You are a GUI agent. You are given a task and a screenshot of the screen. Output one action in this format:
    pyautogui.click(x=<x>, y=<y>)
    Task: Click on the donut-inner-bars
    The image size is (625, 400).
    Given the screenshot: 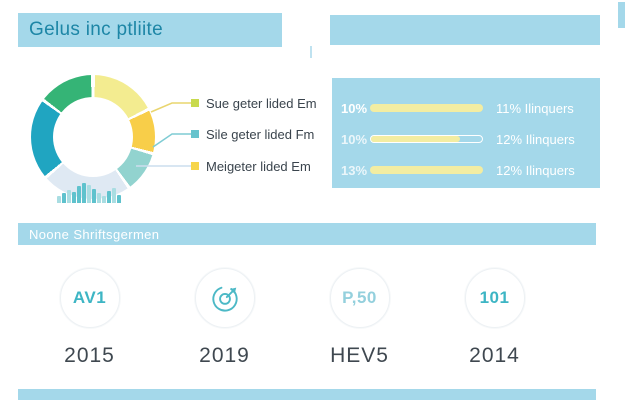 What is the action you would take?
    pyautogui.click(x=92, y=192)
    